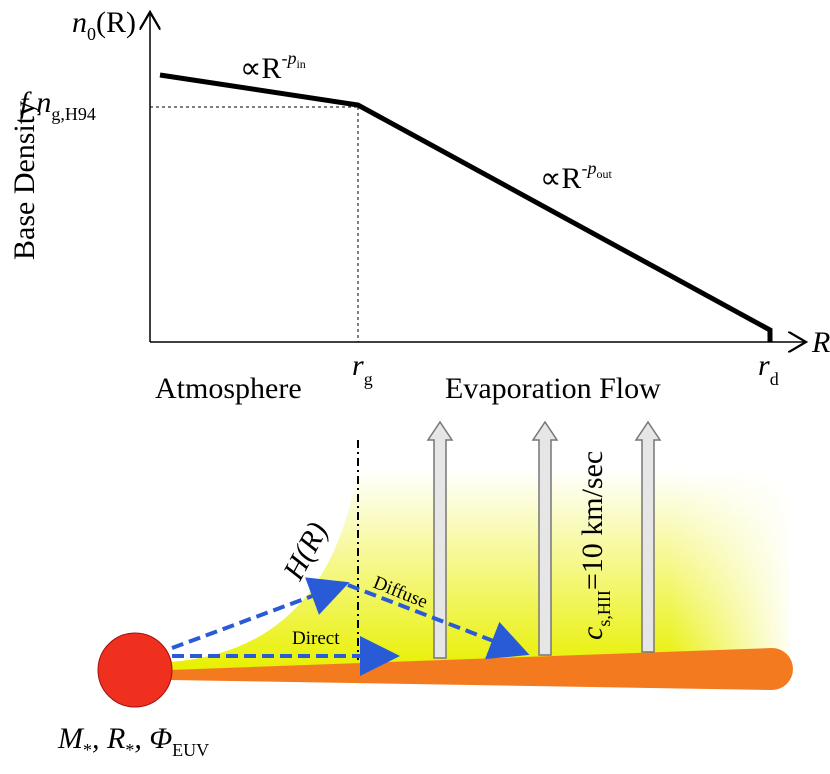 The image size is (830, 774). What do you see at coordinates (24, 180) in the screenshot?
I see `y-label: Base Density` at bounding box center [24, 180].